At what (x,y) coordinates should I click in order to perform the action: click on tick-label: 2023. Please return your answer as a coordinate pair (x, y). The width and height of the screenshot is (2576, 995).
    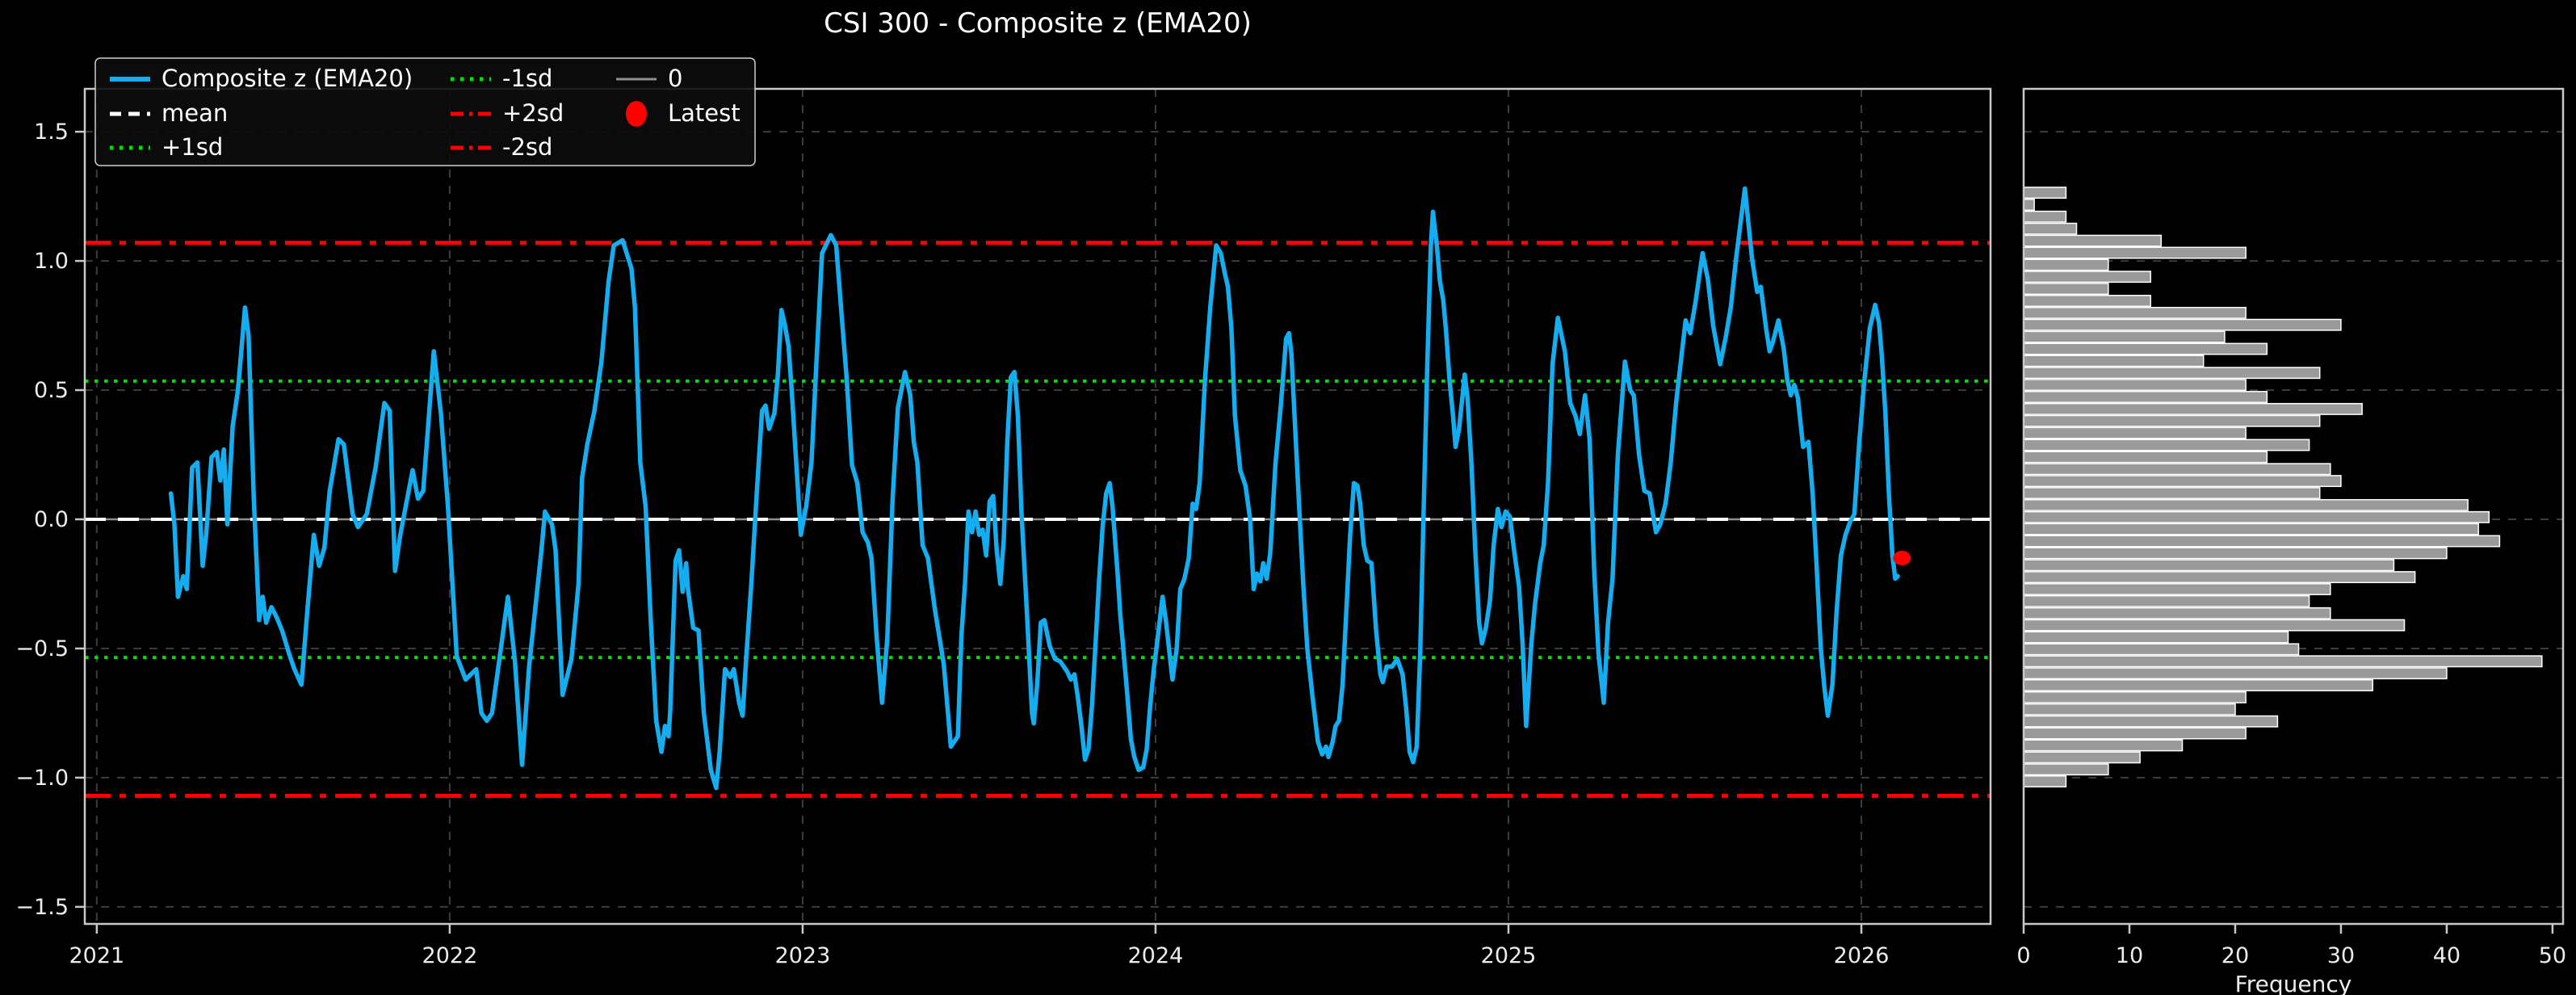
    Looking at the image, I should click on (803, 955).